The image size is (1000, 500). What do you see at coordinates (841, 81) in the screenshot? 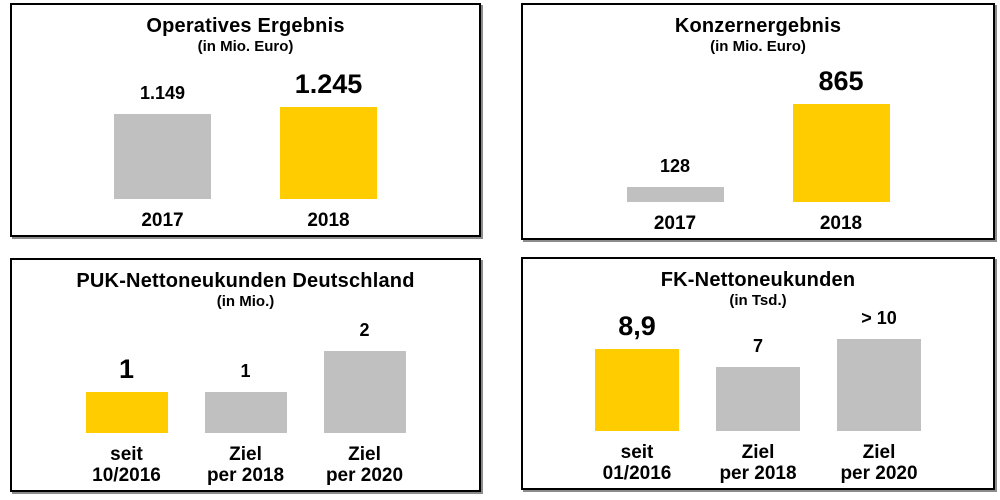
I see `bar-value-label: 865` at bounding box center [841, 81].